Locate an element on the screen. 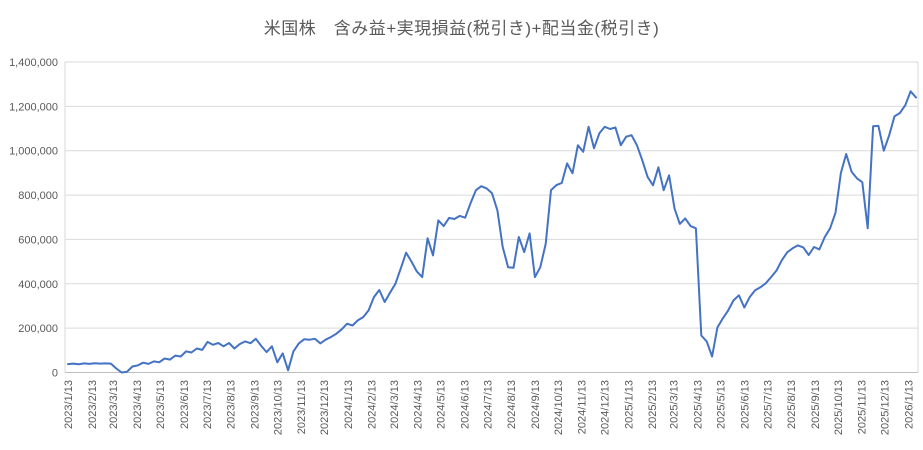 Image resolution: width=923 pixels, height=450 pixels. x-axis-label: 2023/8/13 is located at coordinates (232, 404).